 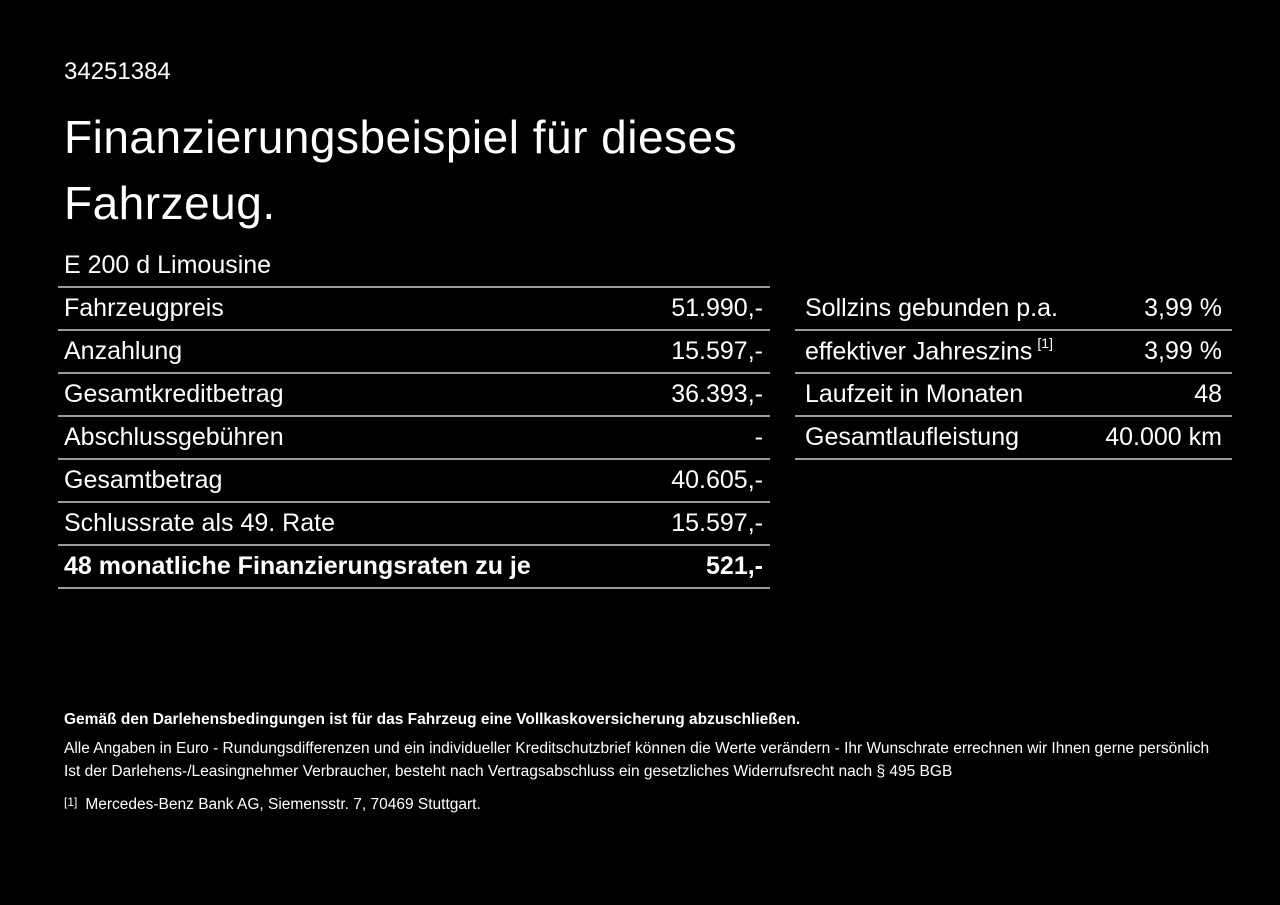 I want to click on row-label: Anzahlung, so click(x=123, y=351).